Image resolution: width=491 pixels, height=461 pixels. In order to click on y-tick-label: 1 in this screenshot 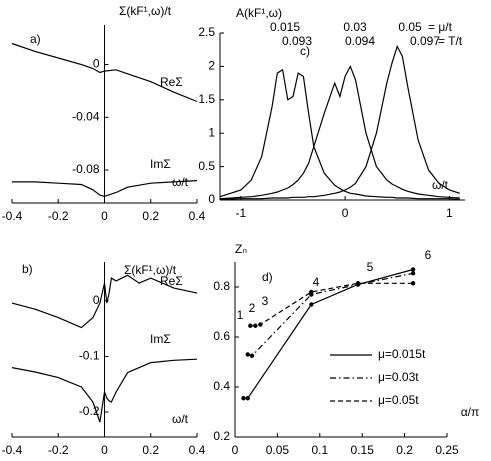, I will do `click(211, 132)`.